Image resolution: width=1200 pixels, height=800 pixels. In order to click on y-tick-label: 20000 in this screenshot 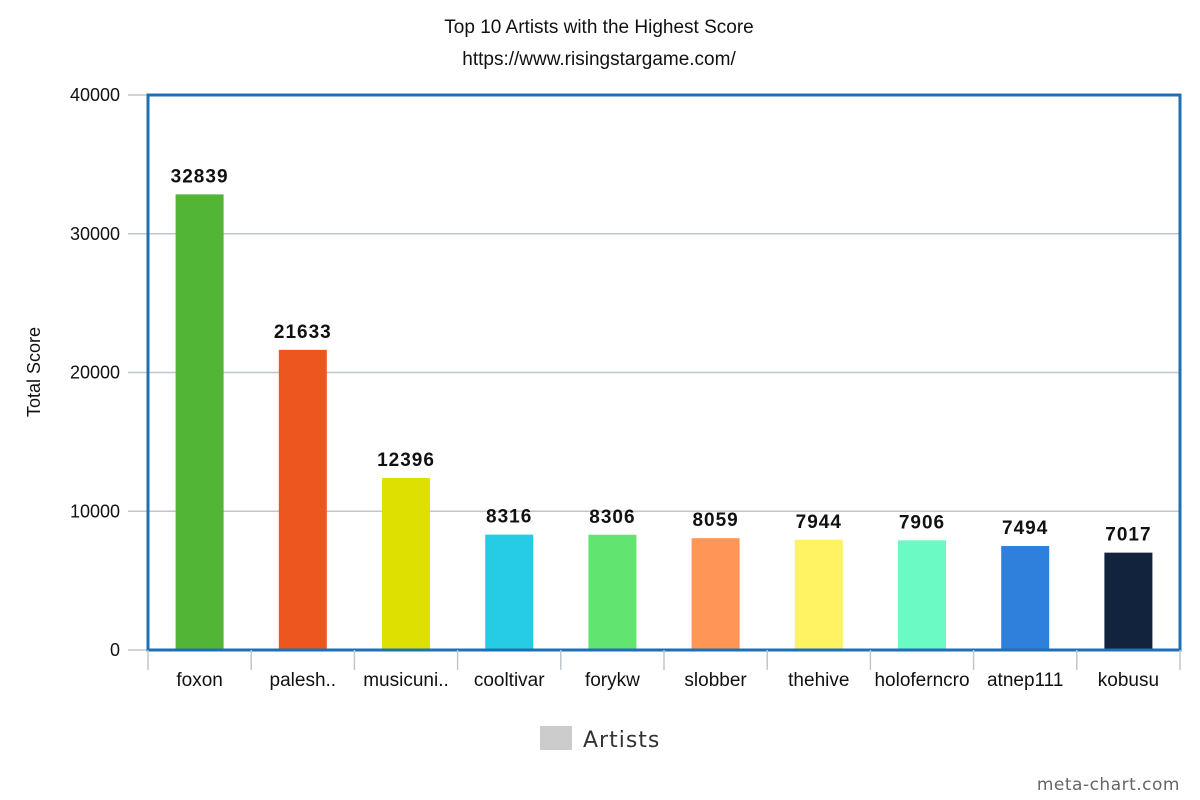, I will do `click(95, 373)`.